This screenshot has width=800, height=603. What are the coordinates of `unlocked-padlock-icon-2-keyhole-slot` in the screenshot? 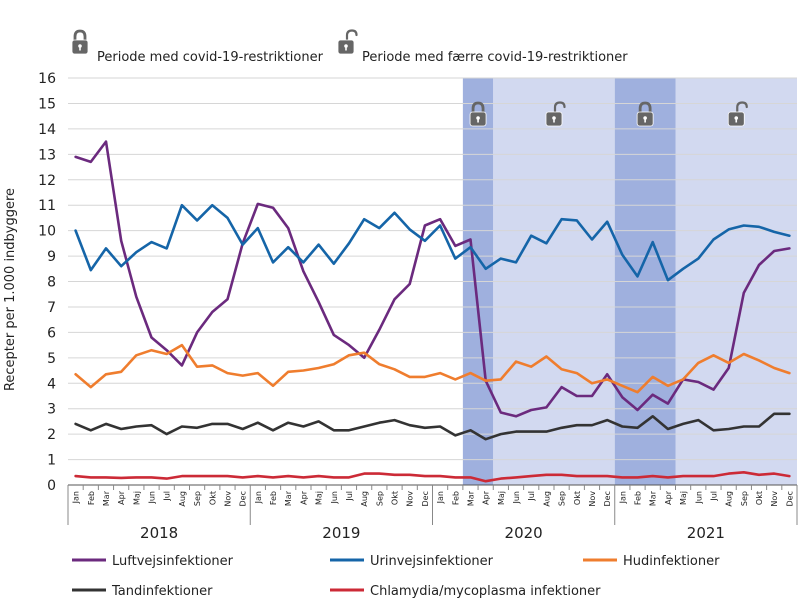 It's located at (554, 120).